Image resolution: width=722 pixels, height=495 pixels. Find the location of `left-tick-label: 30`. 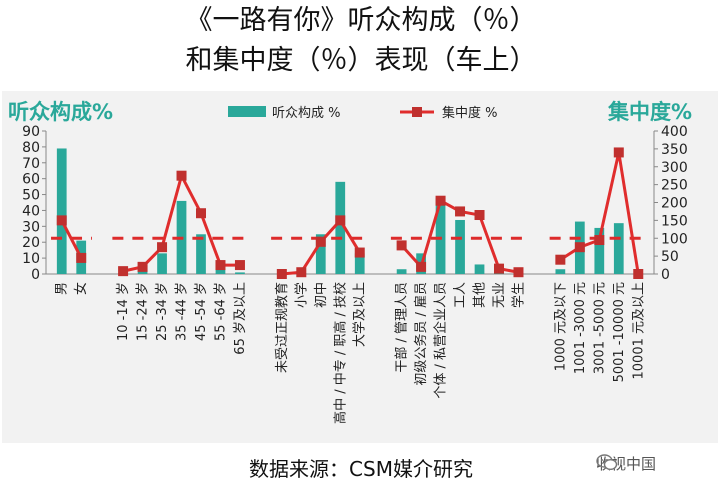

left-tick-label: 30 is located at coordinates (31, 227).